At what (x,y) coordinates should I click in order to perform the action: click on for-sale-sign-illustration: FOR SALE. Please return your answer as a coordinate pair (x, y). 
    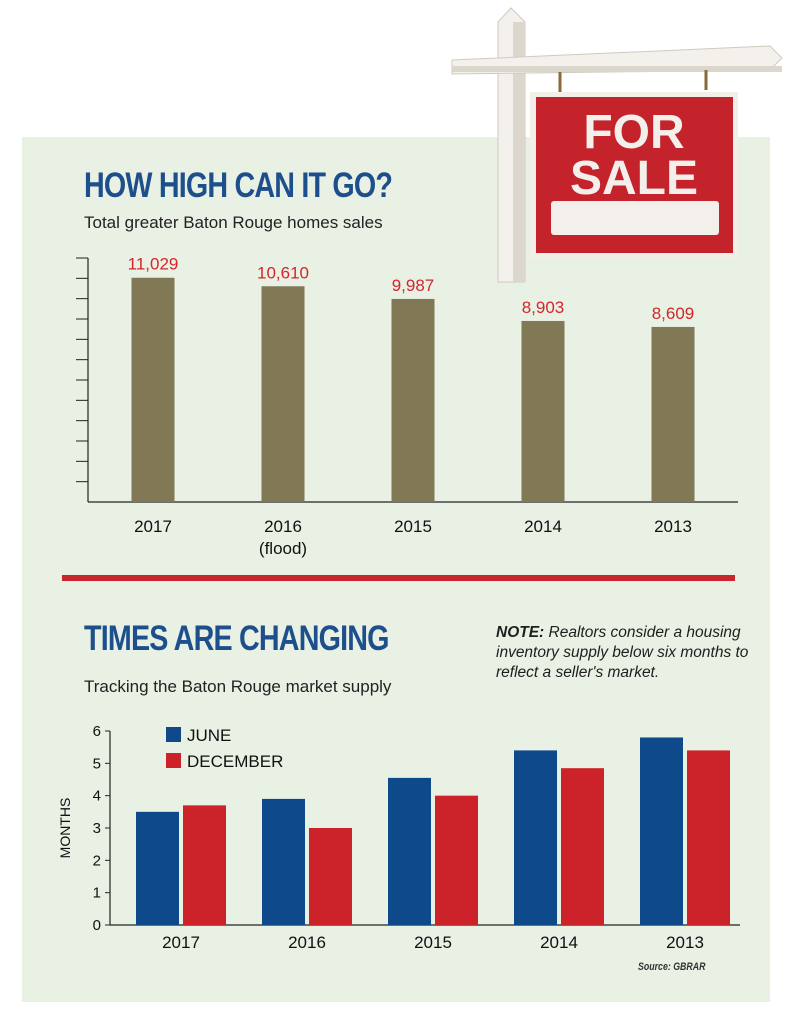
    Looking at the image, I should click on (617, 145).